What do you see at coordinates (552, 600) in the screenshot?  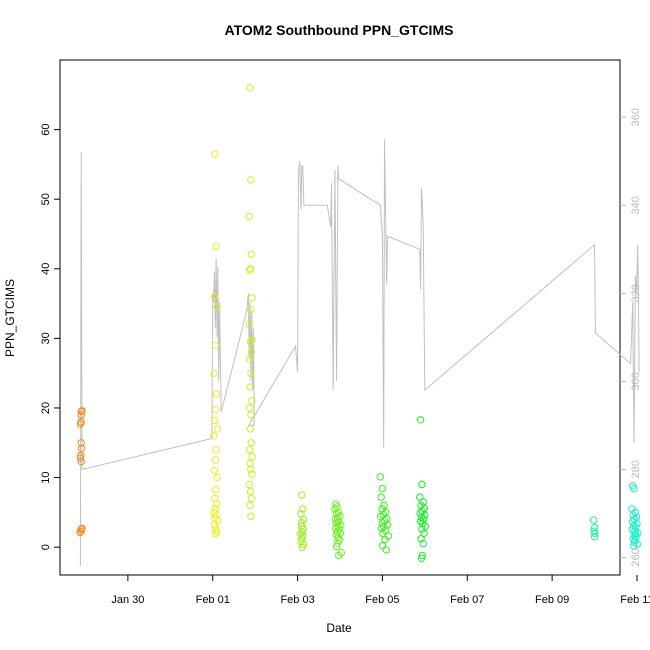 I see `x-tick-label: Feb 09` at bounding box center [552, 600].